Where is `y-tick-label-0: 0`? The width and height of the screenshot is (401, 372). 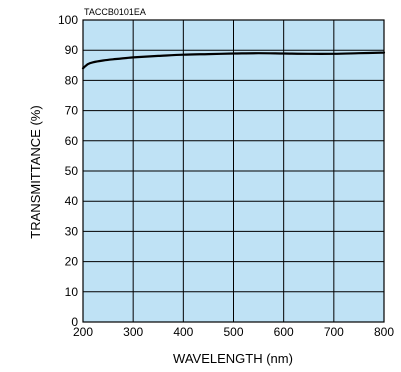
y-tick-label-0: 0 is located at coordinates (74, 322).